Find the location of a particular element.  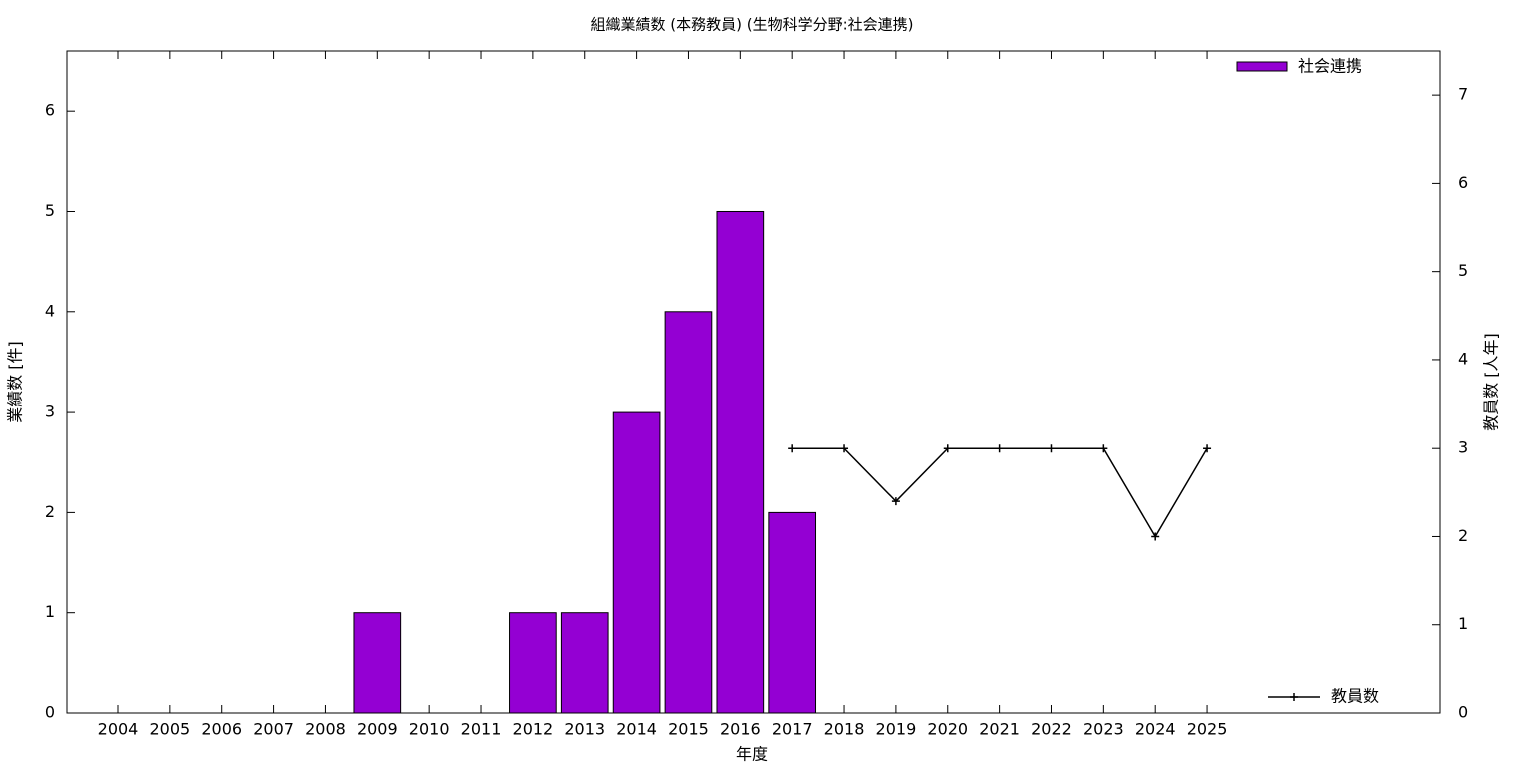

y-tick-label: 6 is located at coordinates (50, 110).